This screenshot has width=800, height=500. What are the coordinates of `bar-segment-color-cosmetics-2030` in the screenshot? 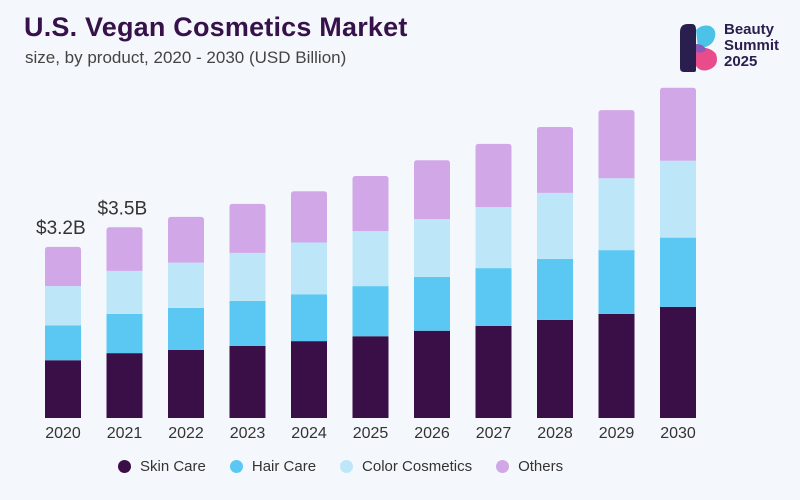 It's located at (678, 199).